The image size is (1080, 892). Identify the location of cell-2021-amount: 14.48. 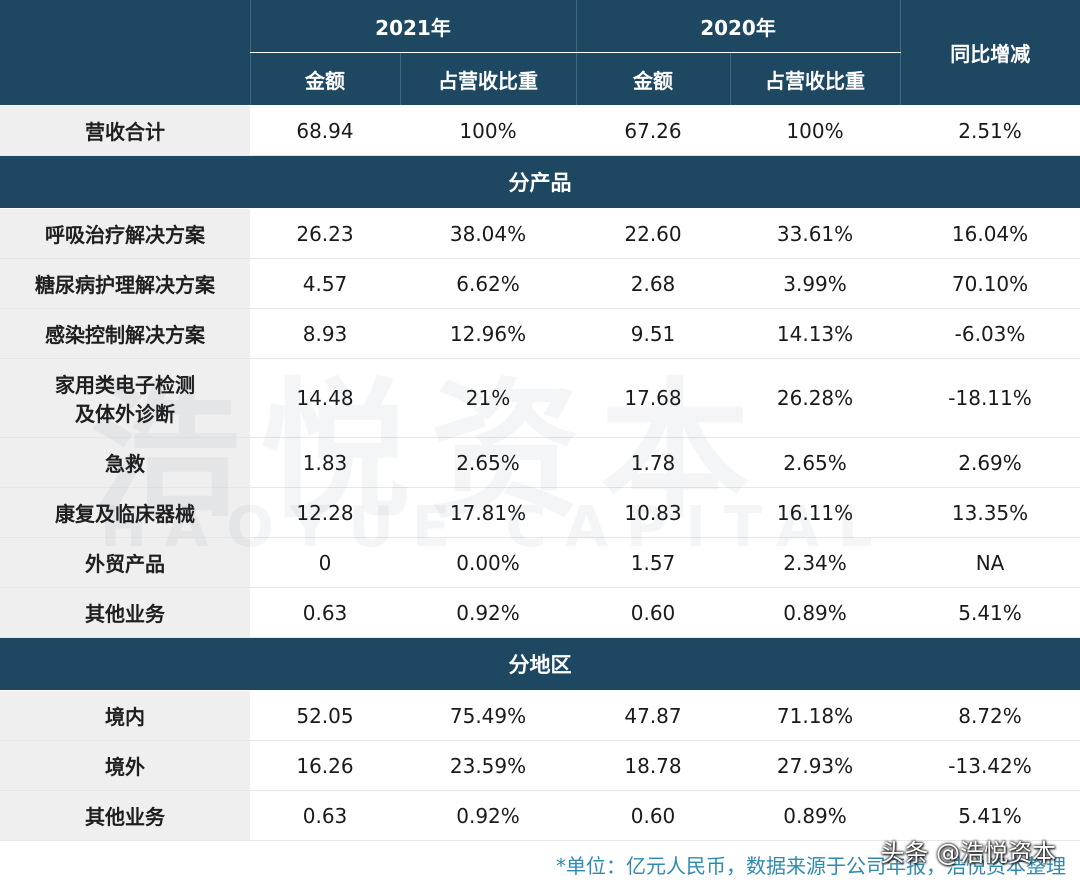
(325, 398).